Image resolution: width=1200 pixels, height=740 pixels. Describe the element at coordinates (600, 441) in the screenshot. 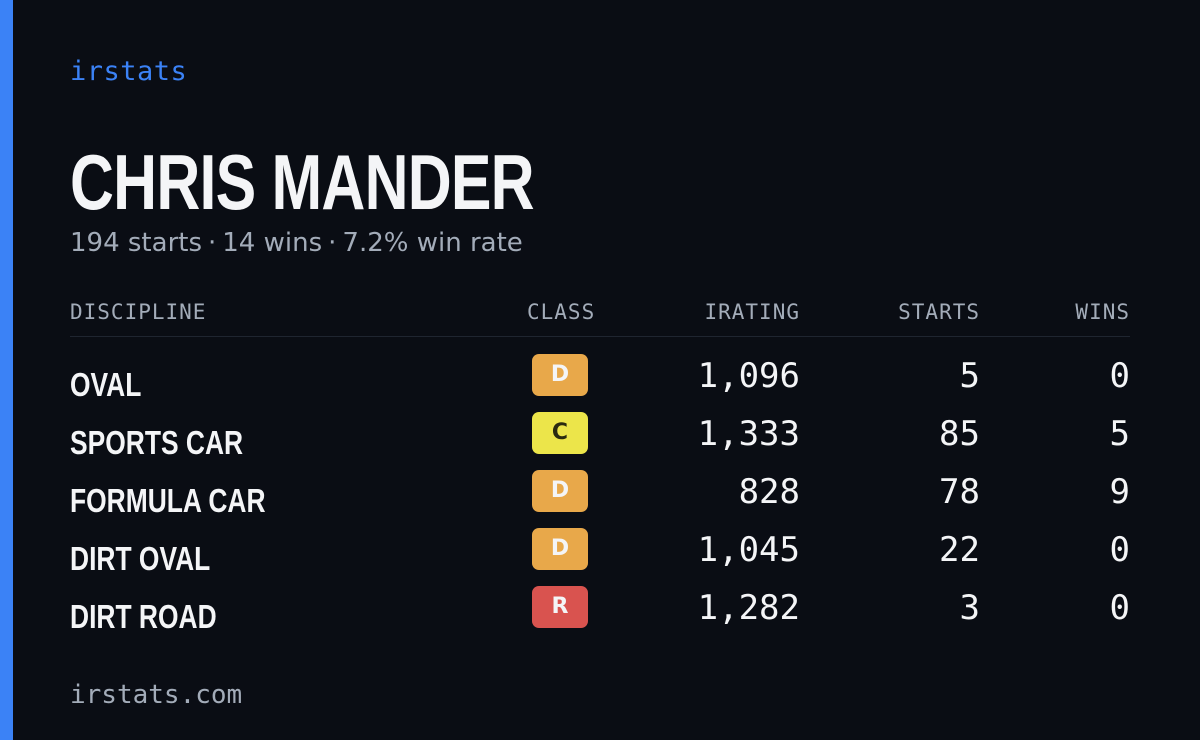

I see `table-row: SPORTS CAR C 1,333 85 5` at that location.